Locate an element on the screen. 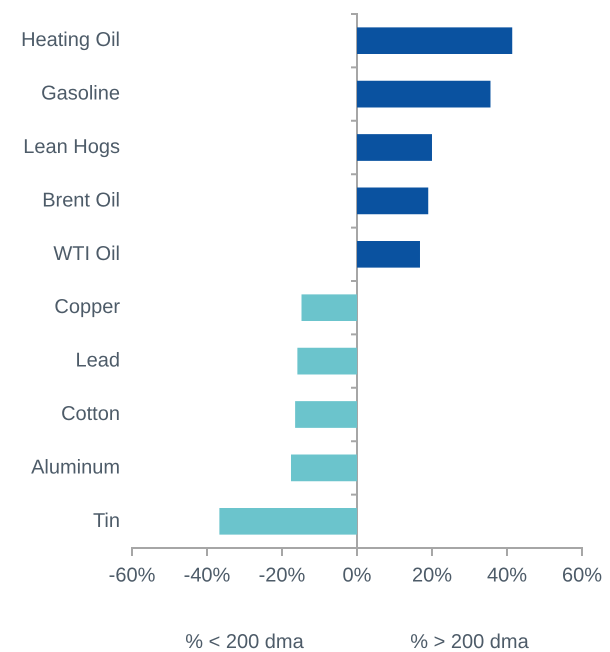  y-tick-label: WTI Oil is located at coordinates (86, 253).